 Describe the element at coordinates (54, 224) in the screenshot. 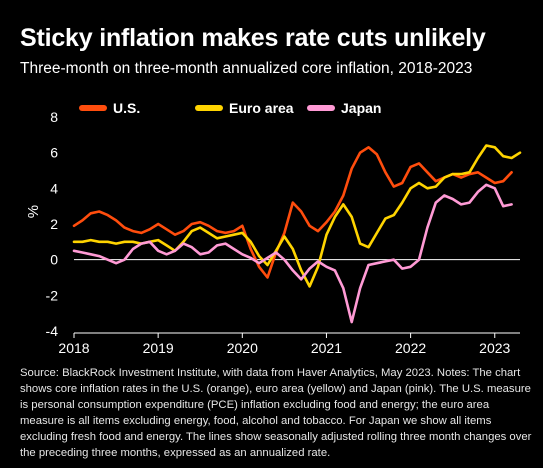

I see `y-tick-label: 2` at that location.